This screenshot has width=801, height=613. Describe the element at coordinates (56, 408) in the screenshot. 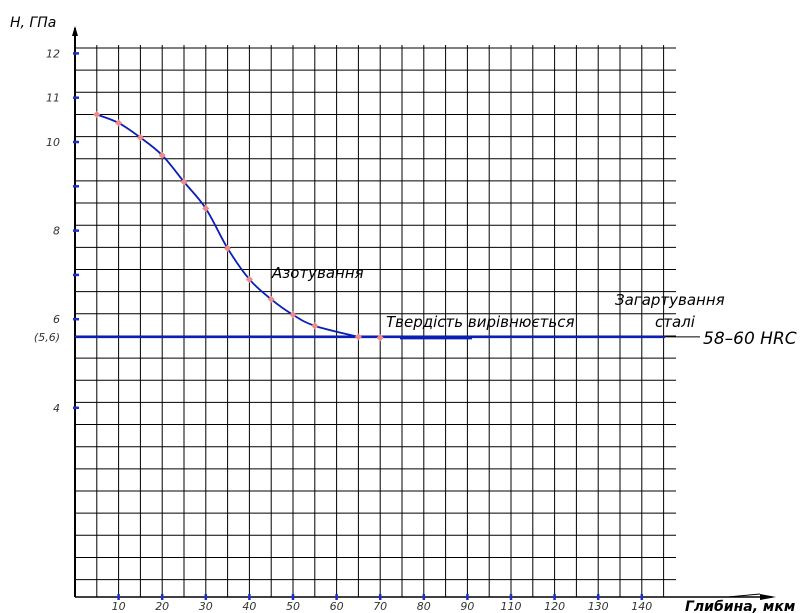

I see `y-tick-label: 4` at that location.